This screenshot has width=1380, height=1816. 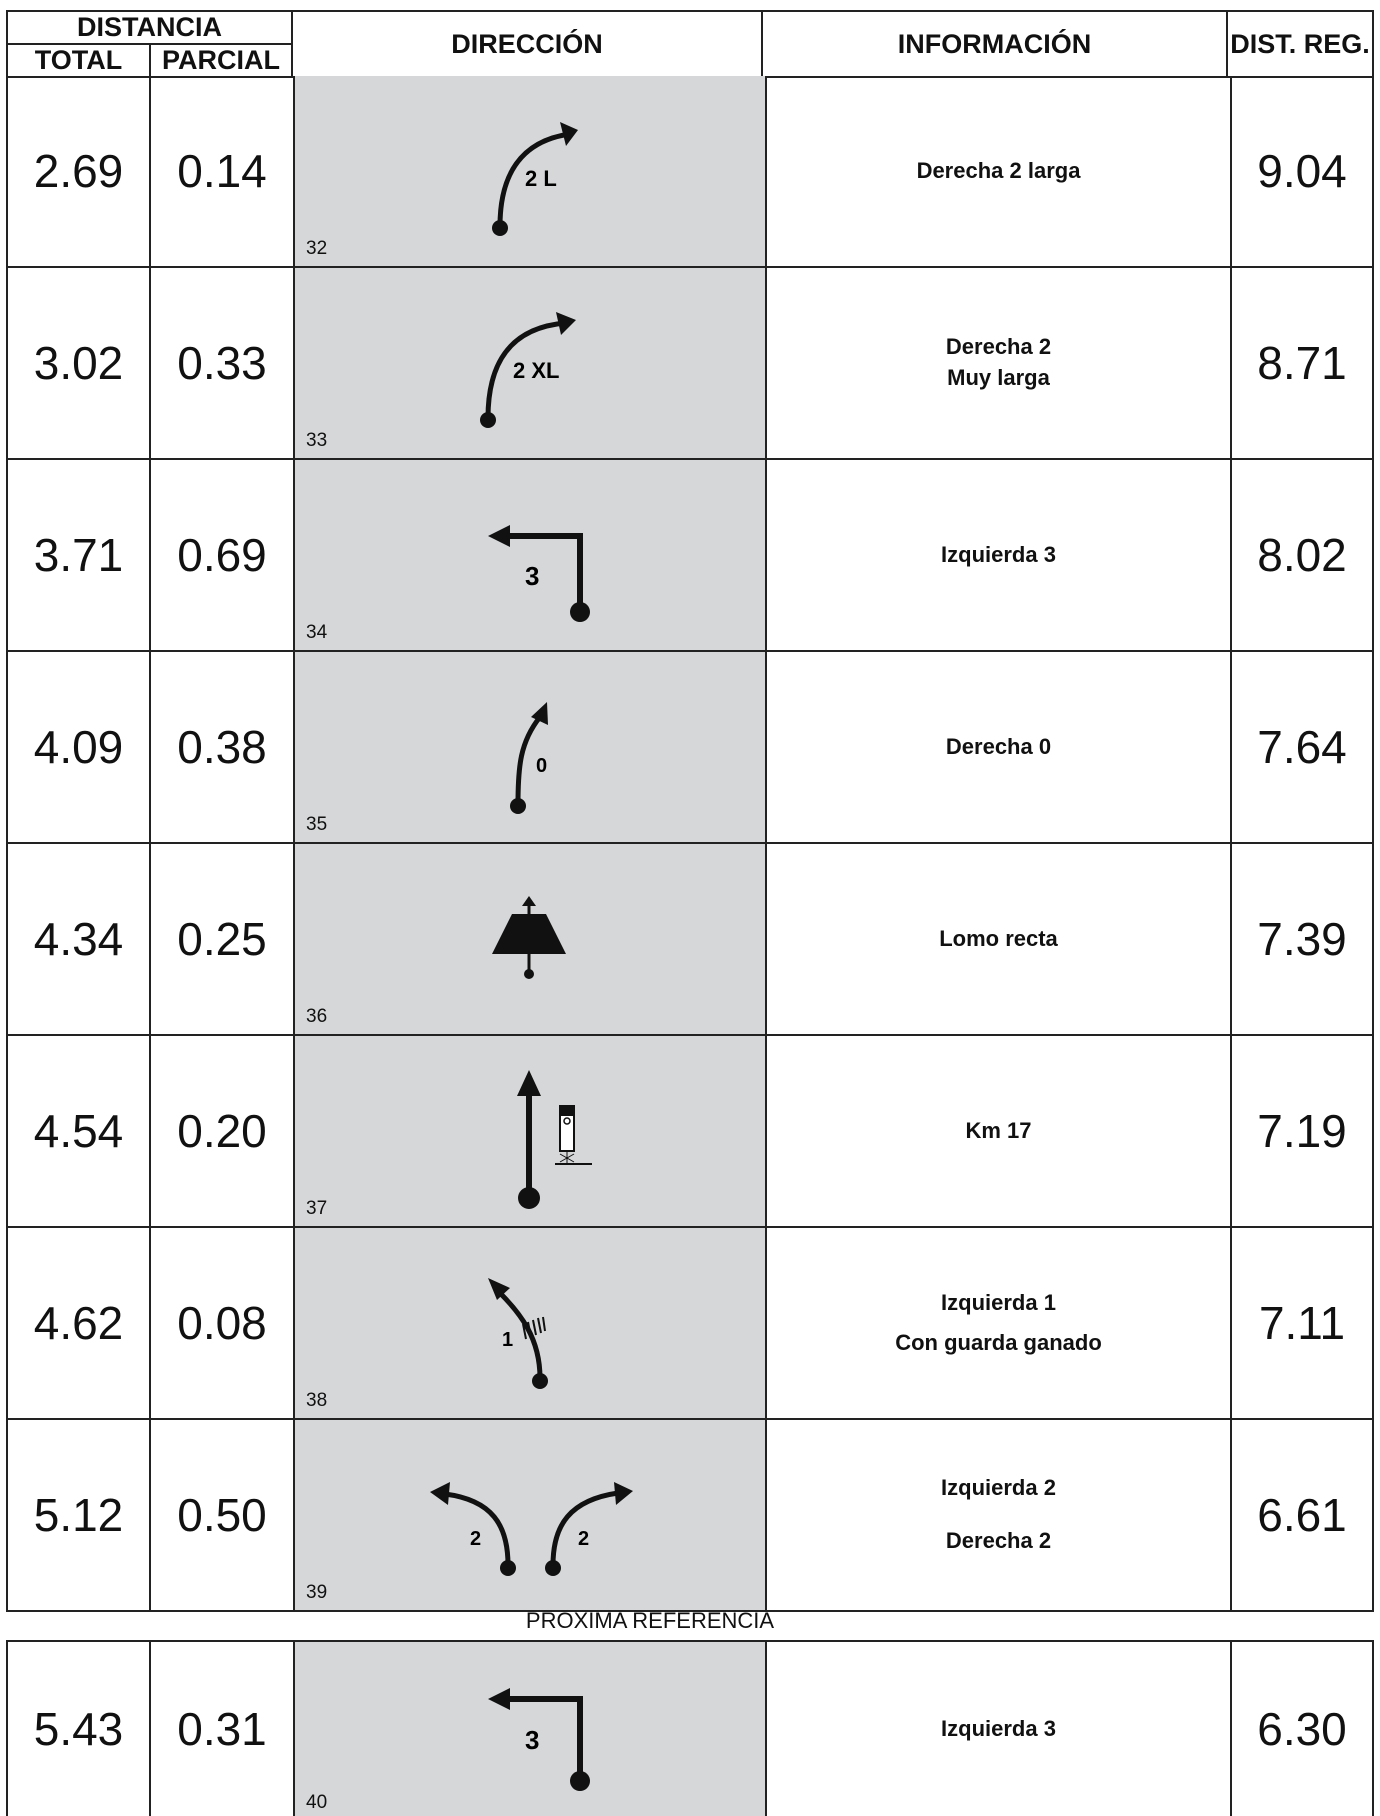 What do you see at coordinates (1302, 939) in the screenshot?
I see `dist-reg-value: 7.39` at bounding box center [1302, 939].